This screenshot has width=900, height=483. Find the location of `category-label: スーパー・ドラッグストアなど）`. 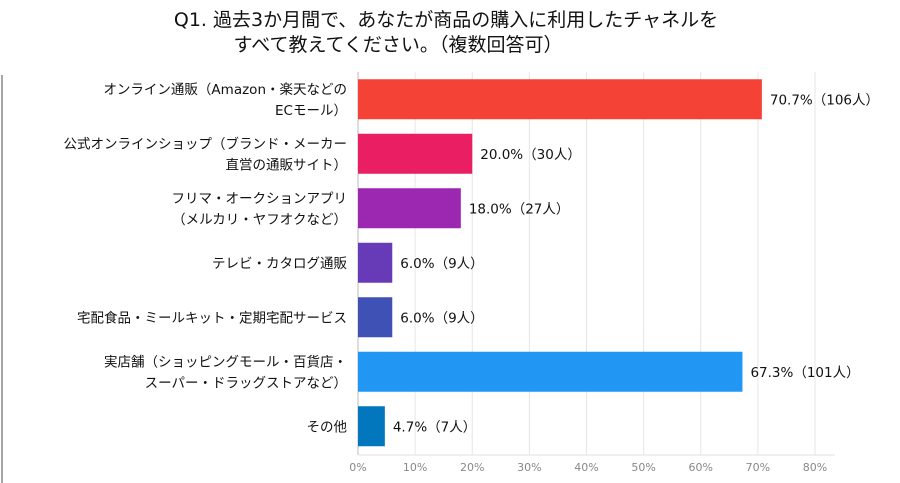

category-label: スーパー・ドラッグストアなど） is located at coordinates (246, 383).